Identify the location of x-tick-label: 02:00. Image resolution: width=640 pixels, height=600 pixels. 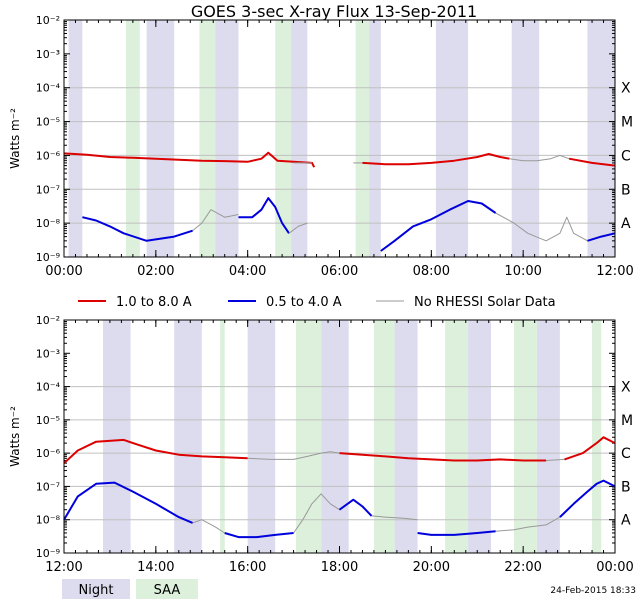
(155, 271).